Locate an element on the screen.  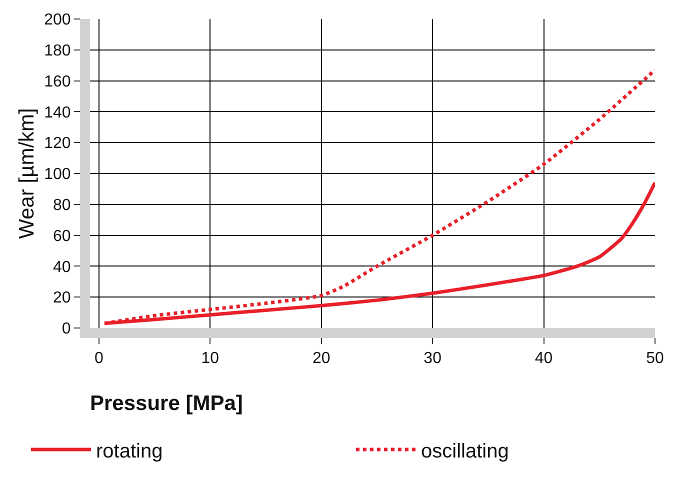
y-tick-label: 80 is located at coordinates (62, 205).